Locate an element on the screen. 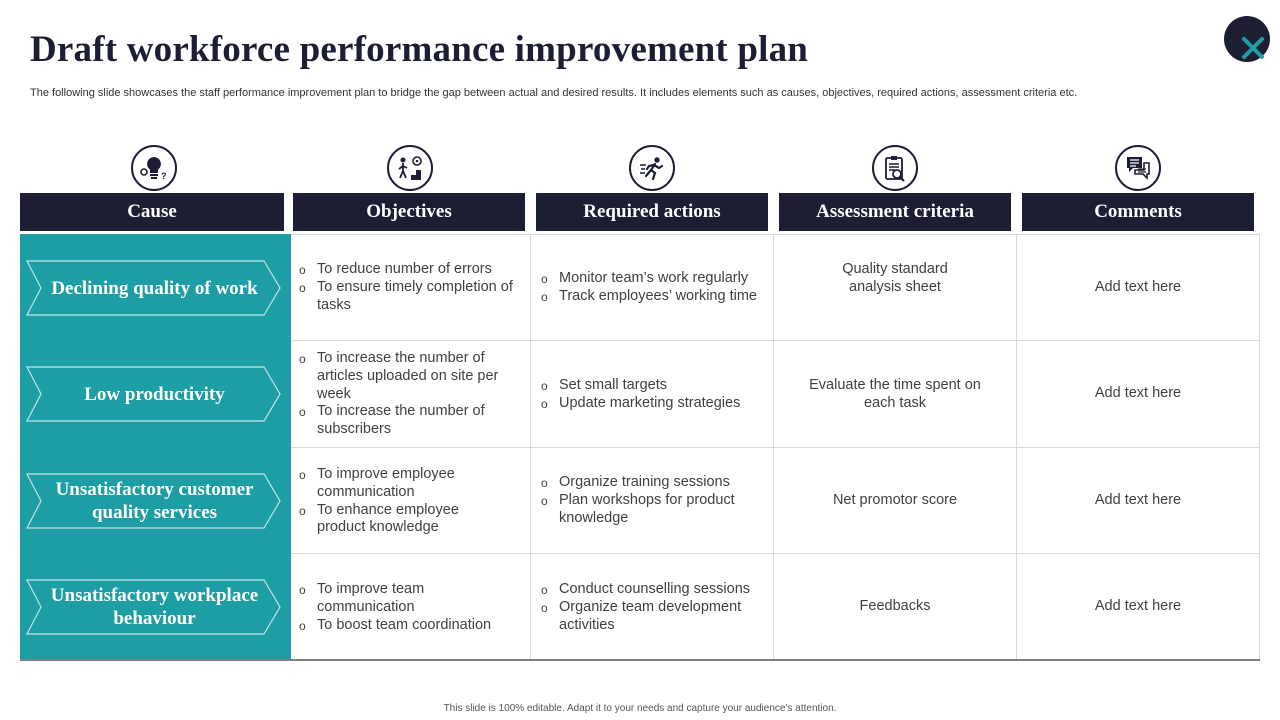 This screenshot has height=720, width=1280. list-item: To increase the number of subscribers is located at coordinates (399, 421).